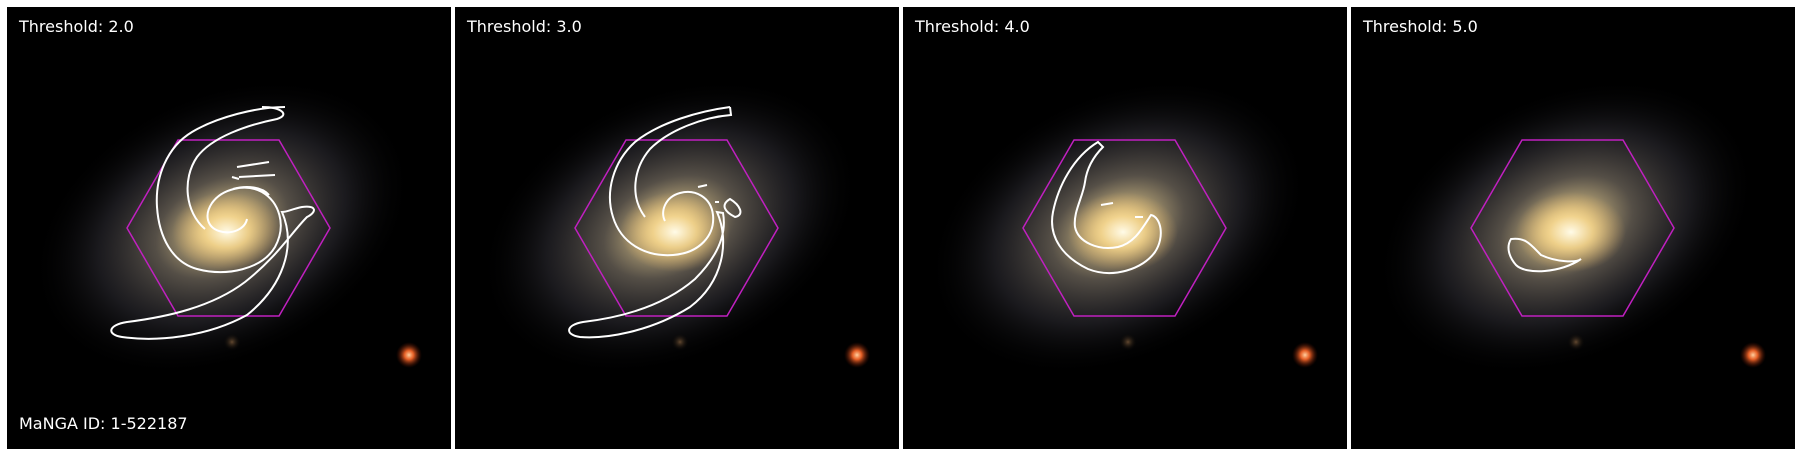  What do you see at coordinates (524, 26) in the screenshot?
I see `threshold-label: Threshold: 3.0` at bounding box center [524, 26].